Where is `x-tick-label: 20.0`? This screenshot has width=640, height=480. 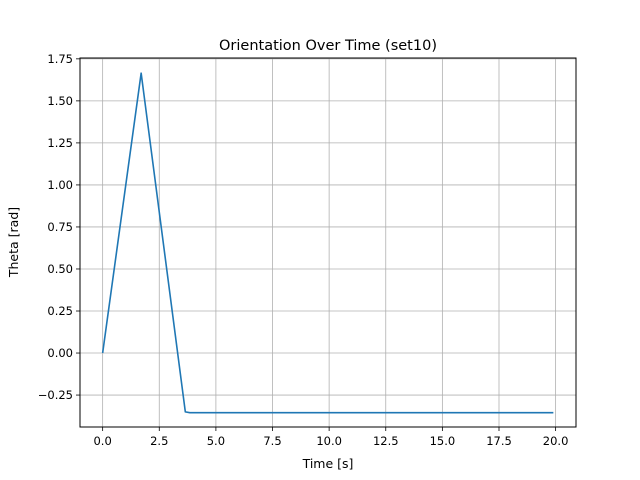
x-tick-label: 20.0 is located at coordinates (556, 441).